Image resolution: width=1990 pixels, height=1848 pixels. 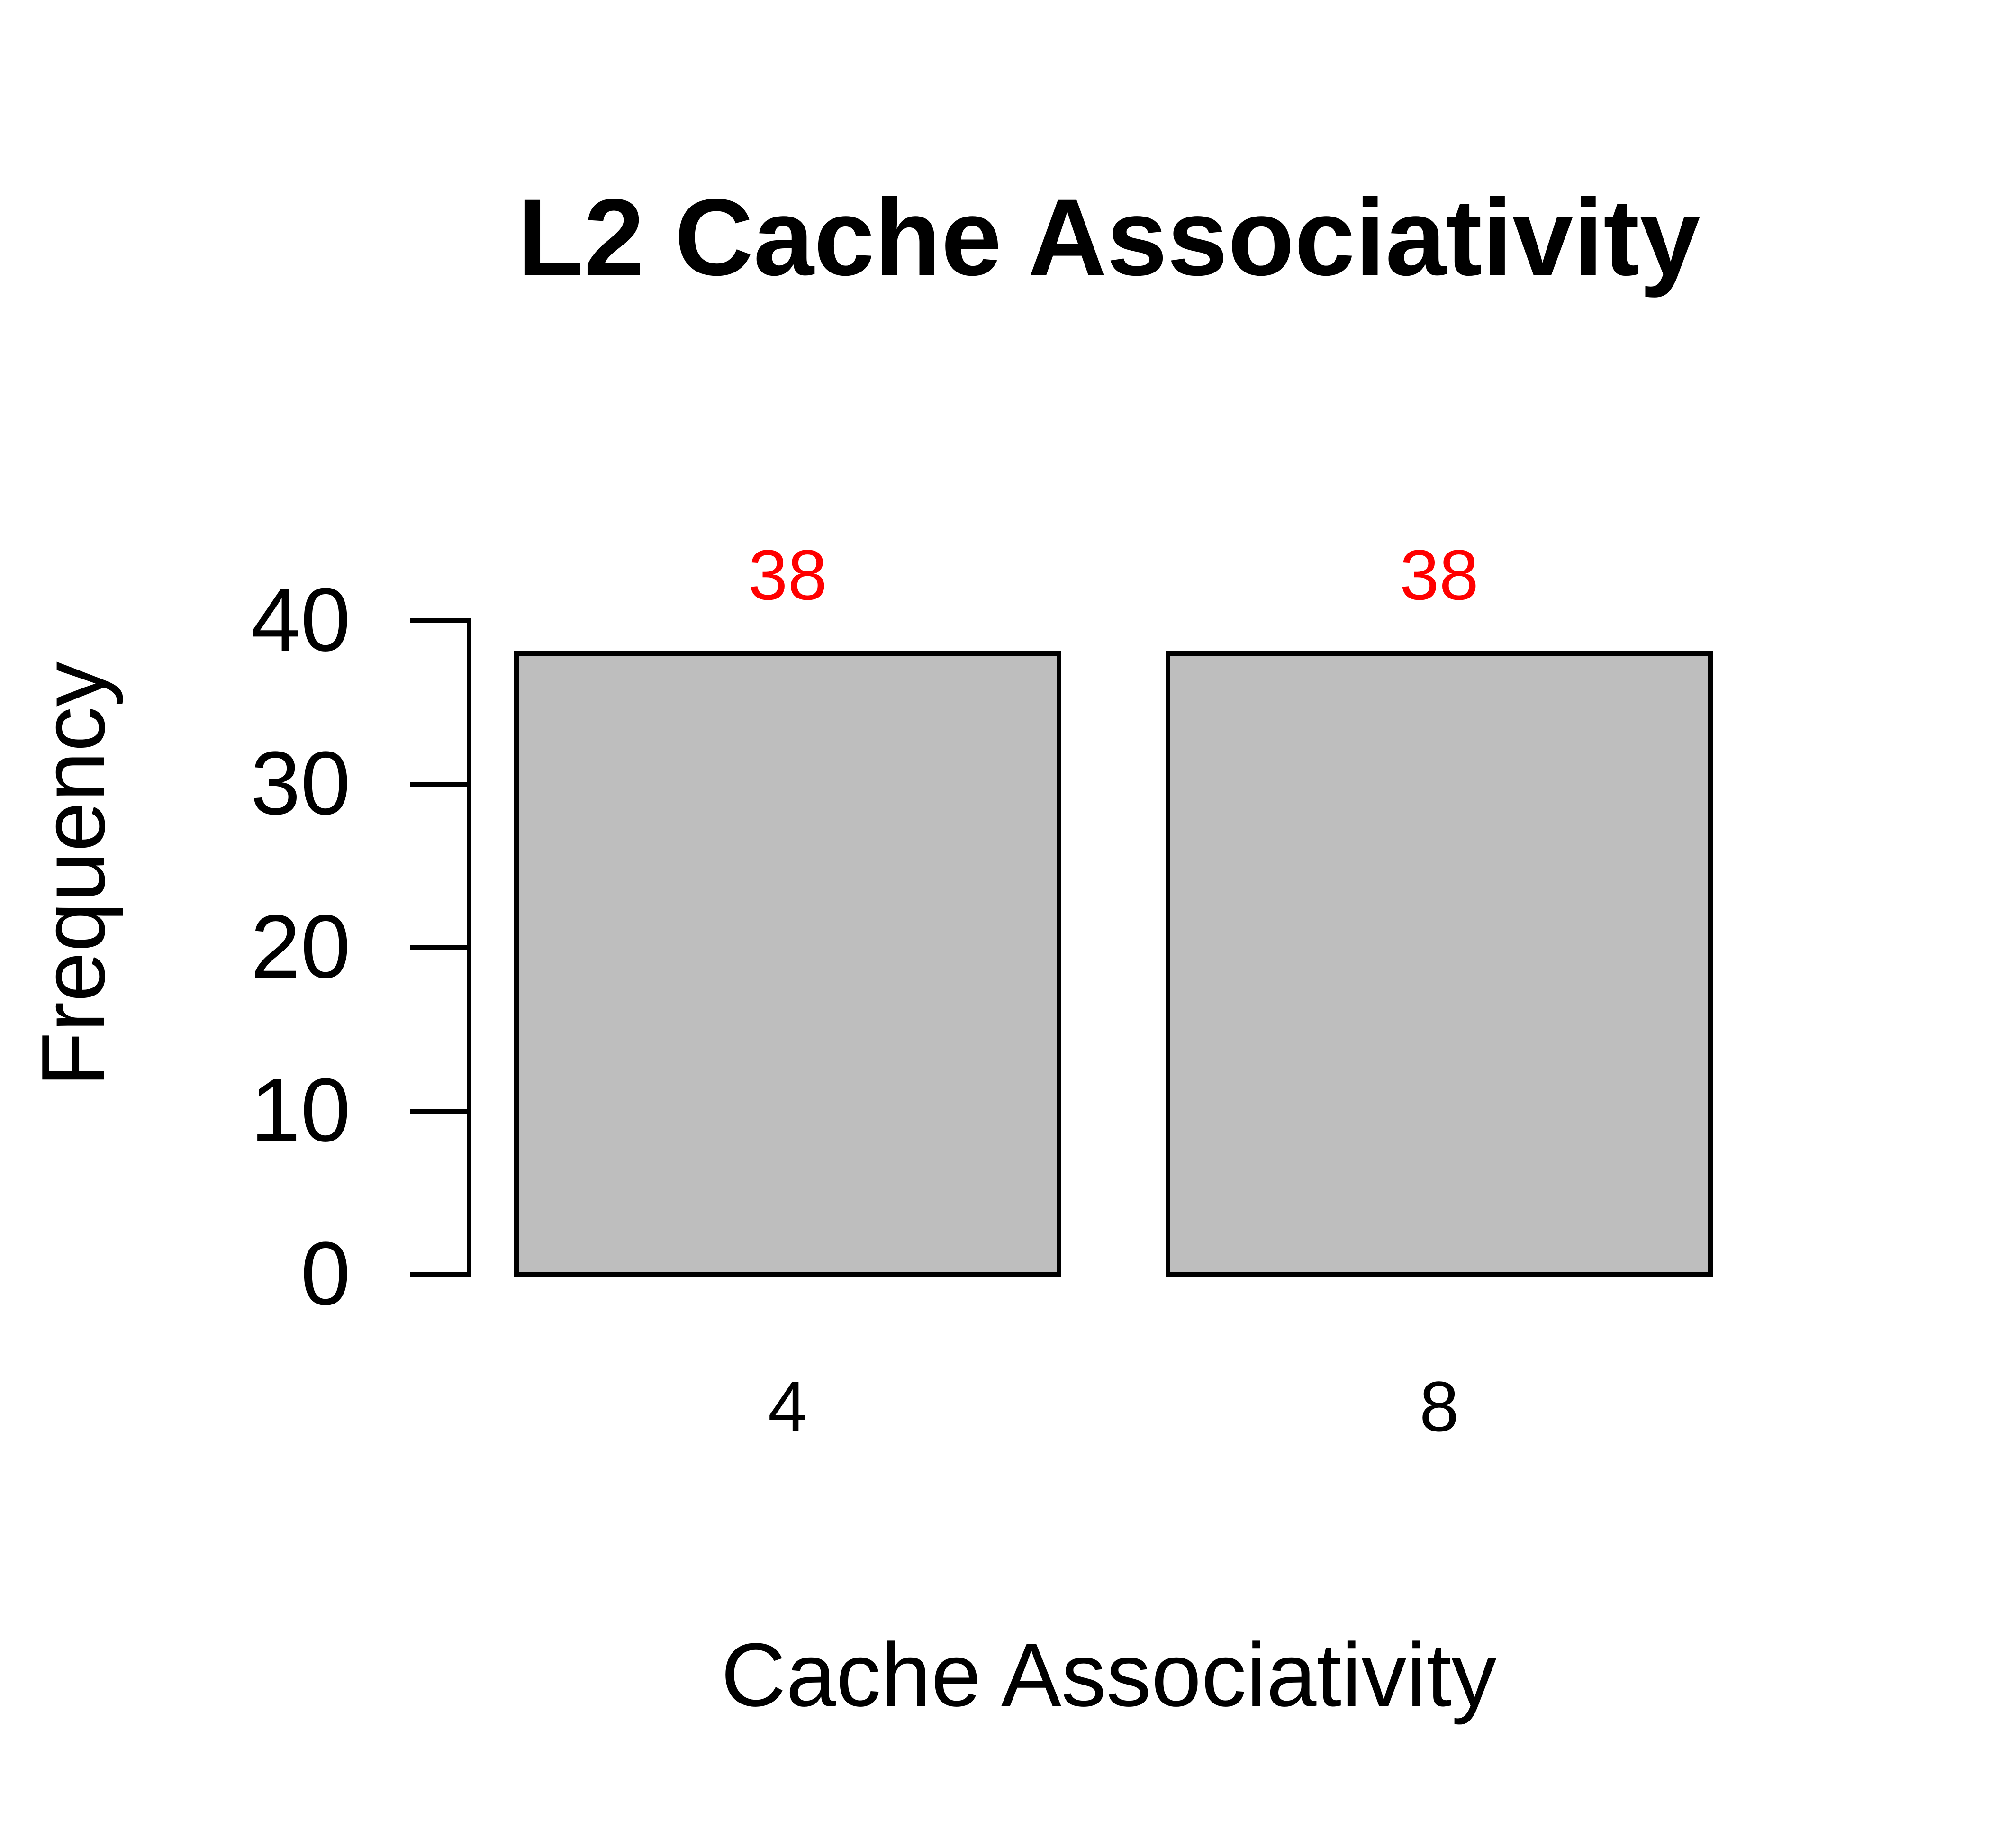 What do you see at coordinates (301, 1110) in the screenshot?
I see `y-tick-label: 10` at bounding box center [301, 1110].